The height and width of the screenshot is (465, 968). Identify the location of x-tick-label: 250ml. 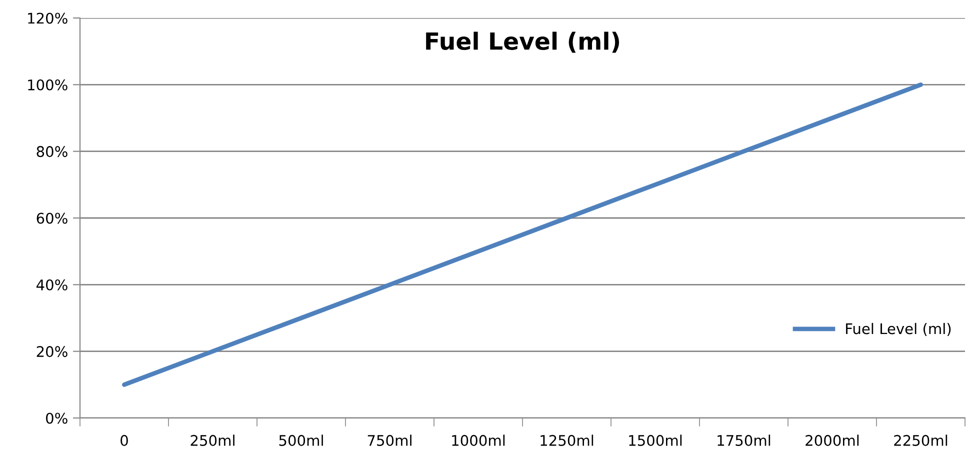
(212, 440).